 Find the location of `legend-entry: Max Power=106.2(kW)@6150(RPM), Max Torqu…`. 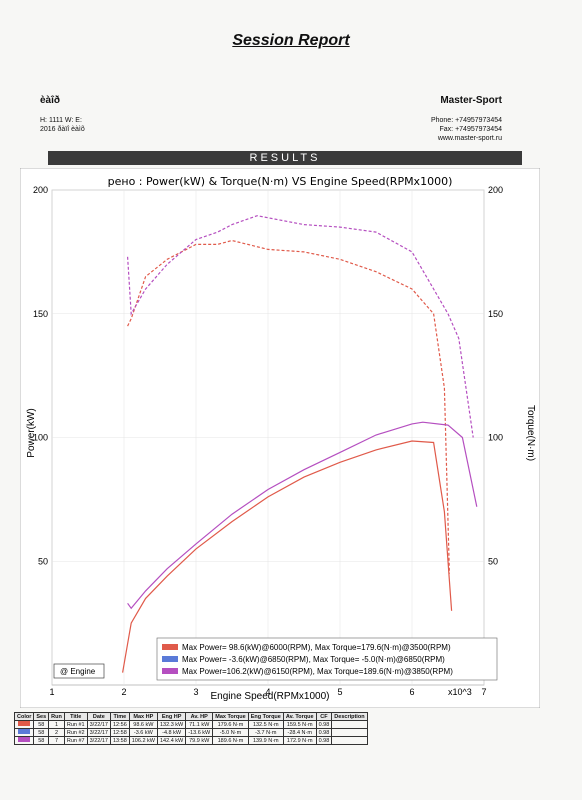

legend-entry: Max Power=106.2(kW)@6150(RPM), Max Torqu… is located at coordinates (317, 671).